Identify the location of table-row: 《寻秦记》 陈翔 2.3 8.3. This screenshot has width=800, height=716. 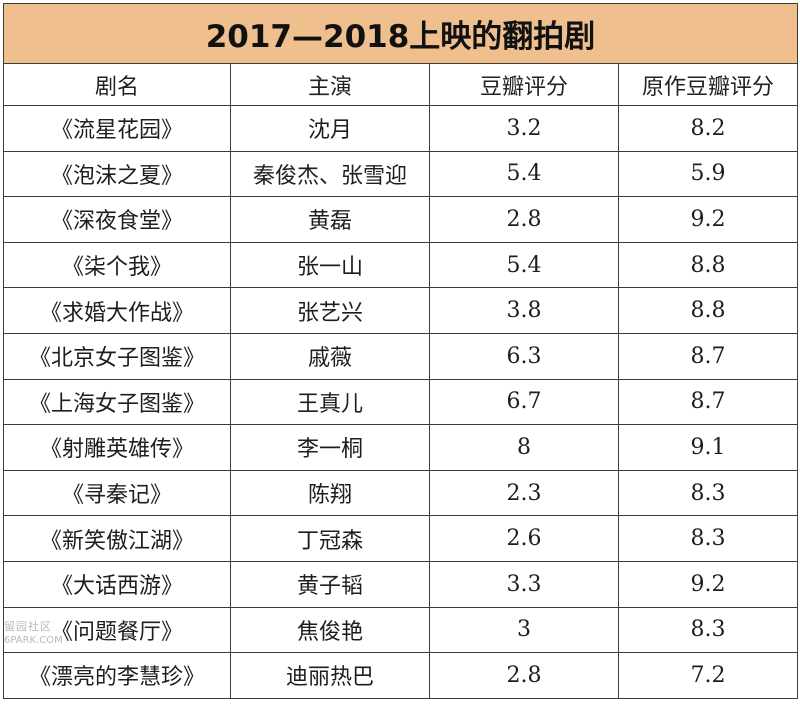
(400, 493).